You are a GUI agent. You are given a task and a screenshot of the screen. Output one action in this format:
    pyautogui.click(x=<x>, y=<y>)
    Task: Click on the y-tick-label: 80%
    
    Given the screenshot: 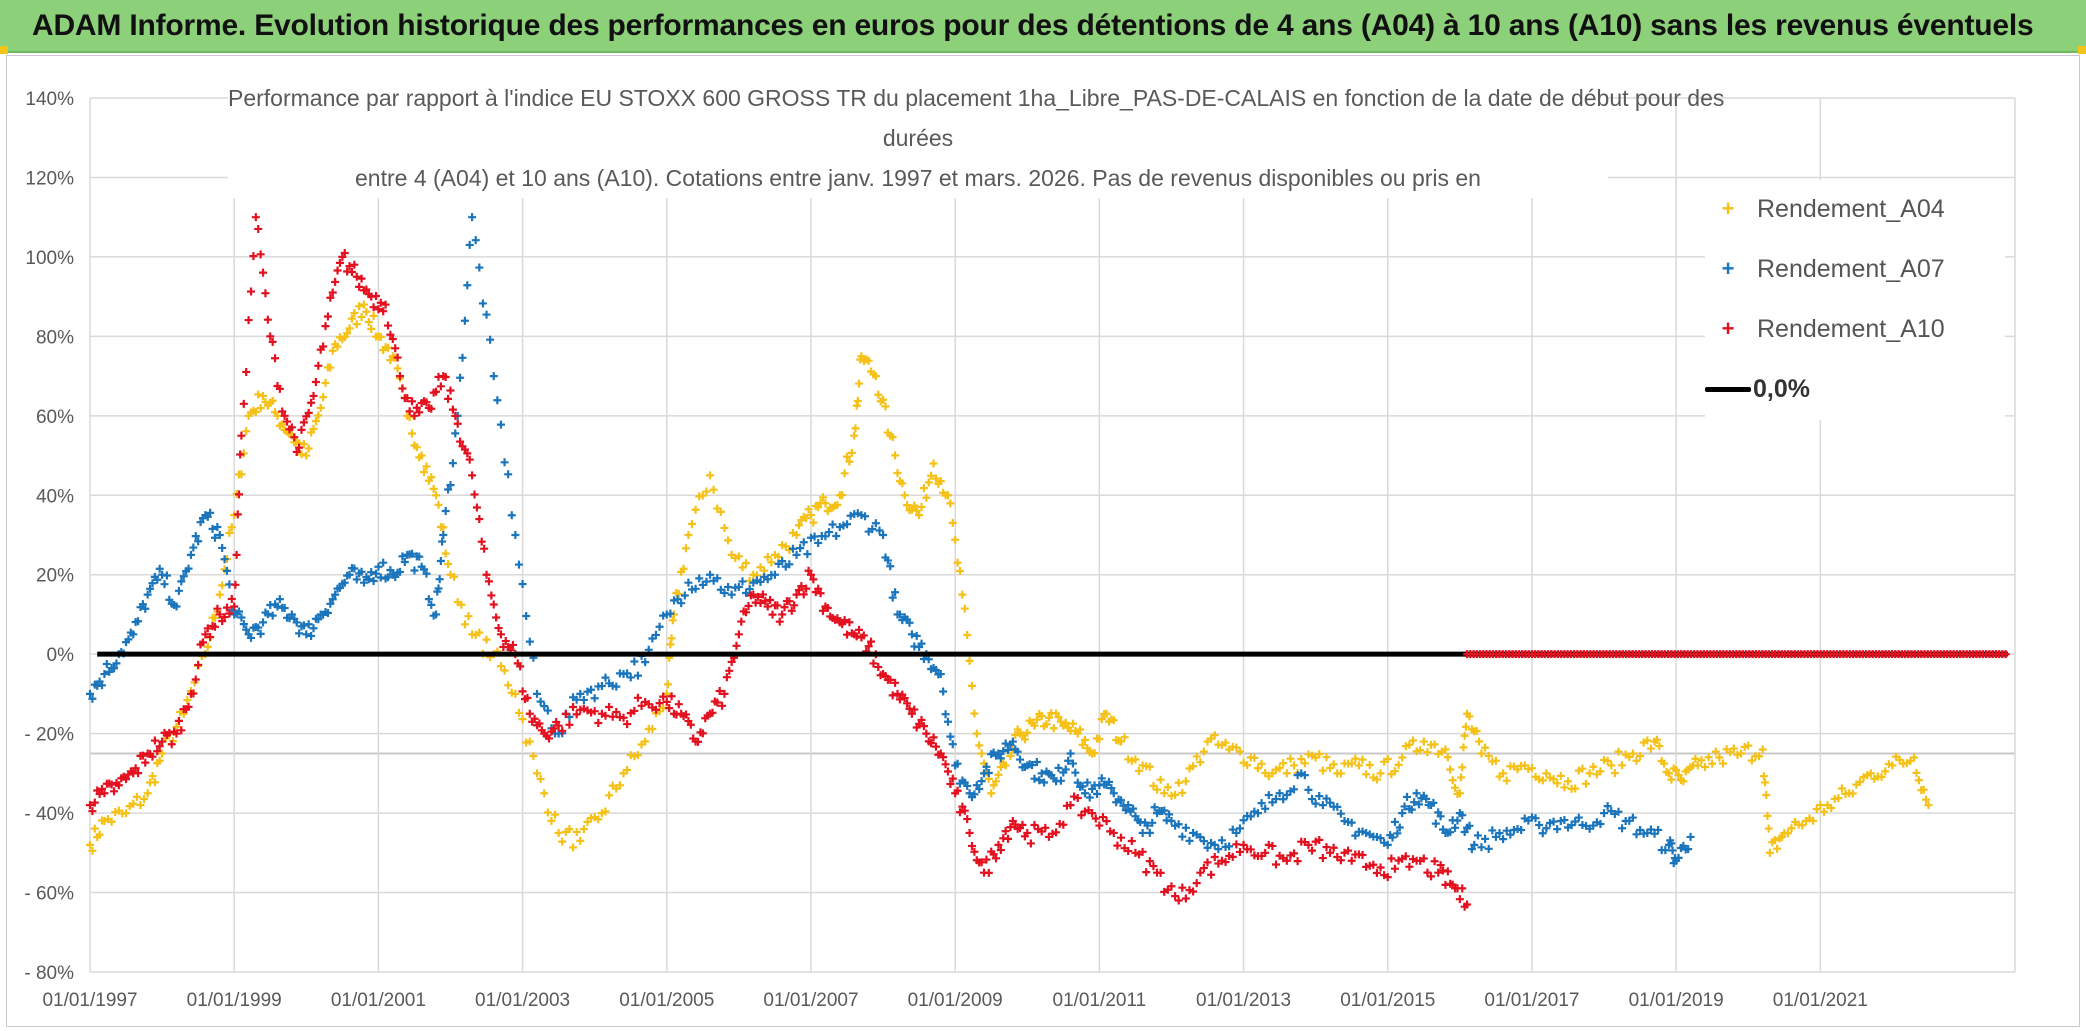 What is the action you would take?
    pyautogui.click(x=55, y=337)
    